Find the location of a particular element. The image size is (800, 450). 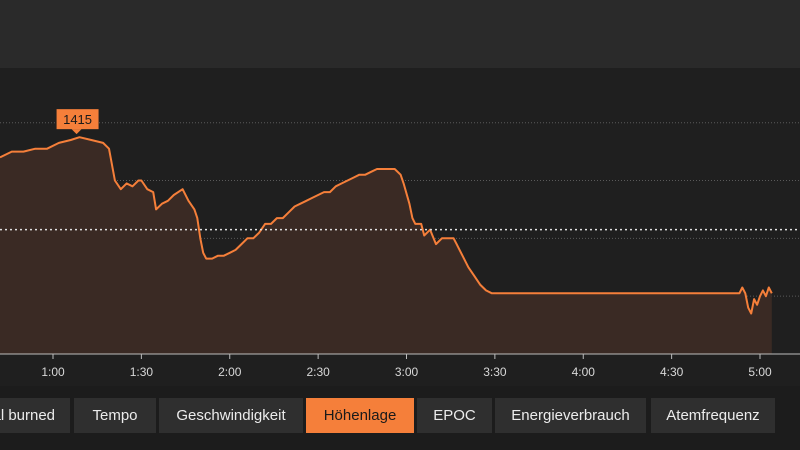

max-marker: 1415 is located at coordinates (77, 122).